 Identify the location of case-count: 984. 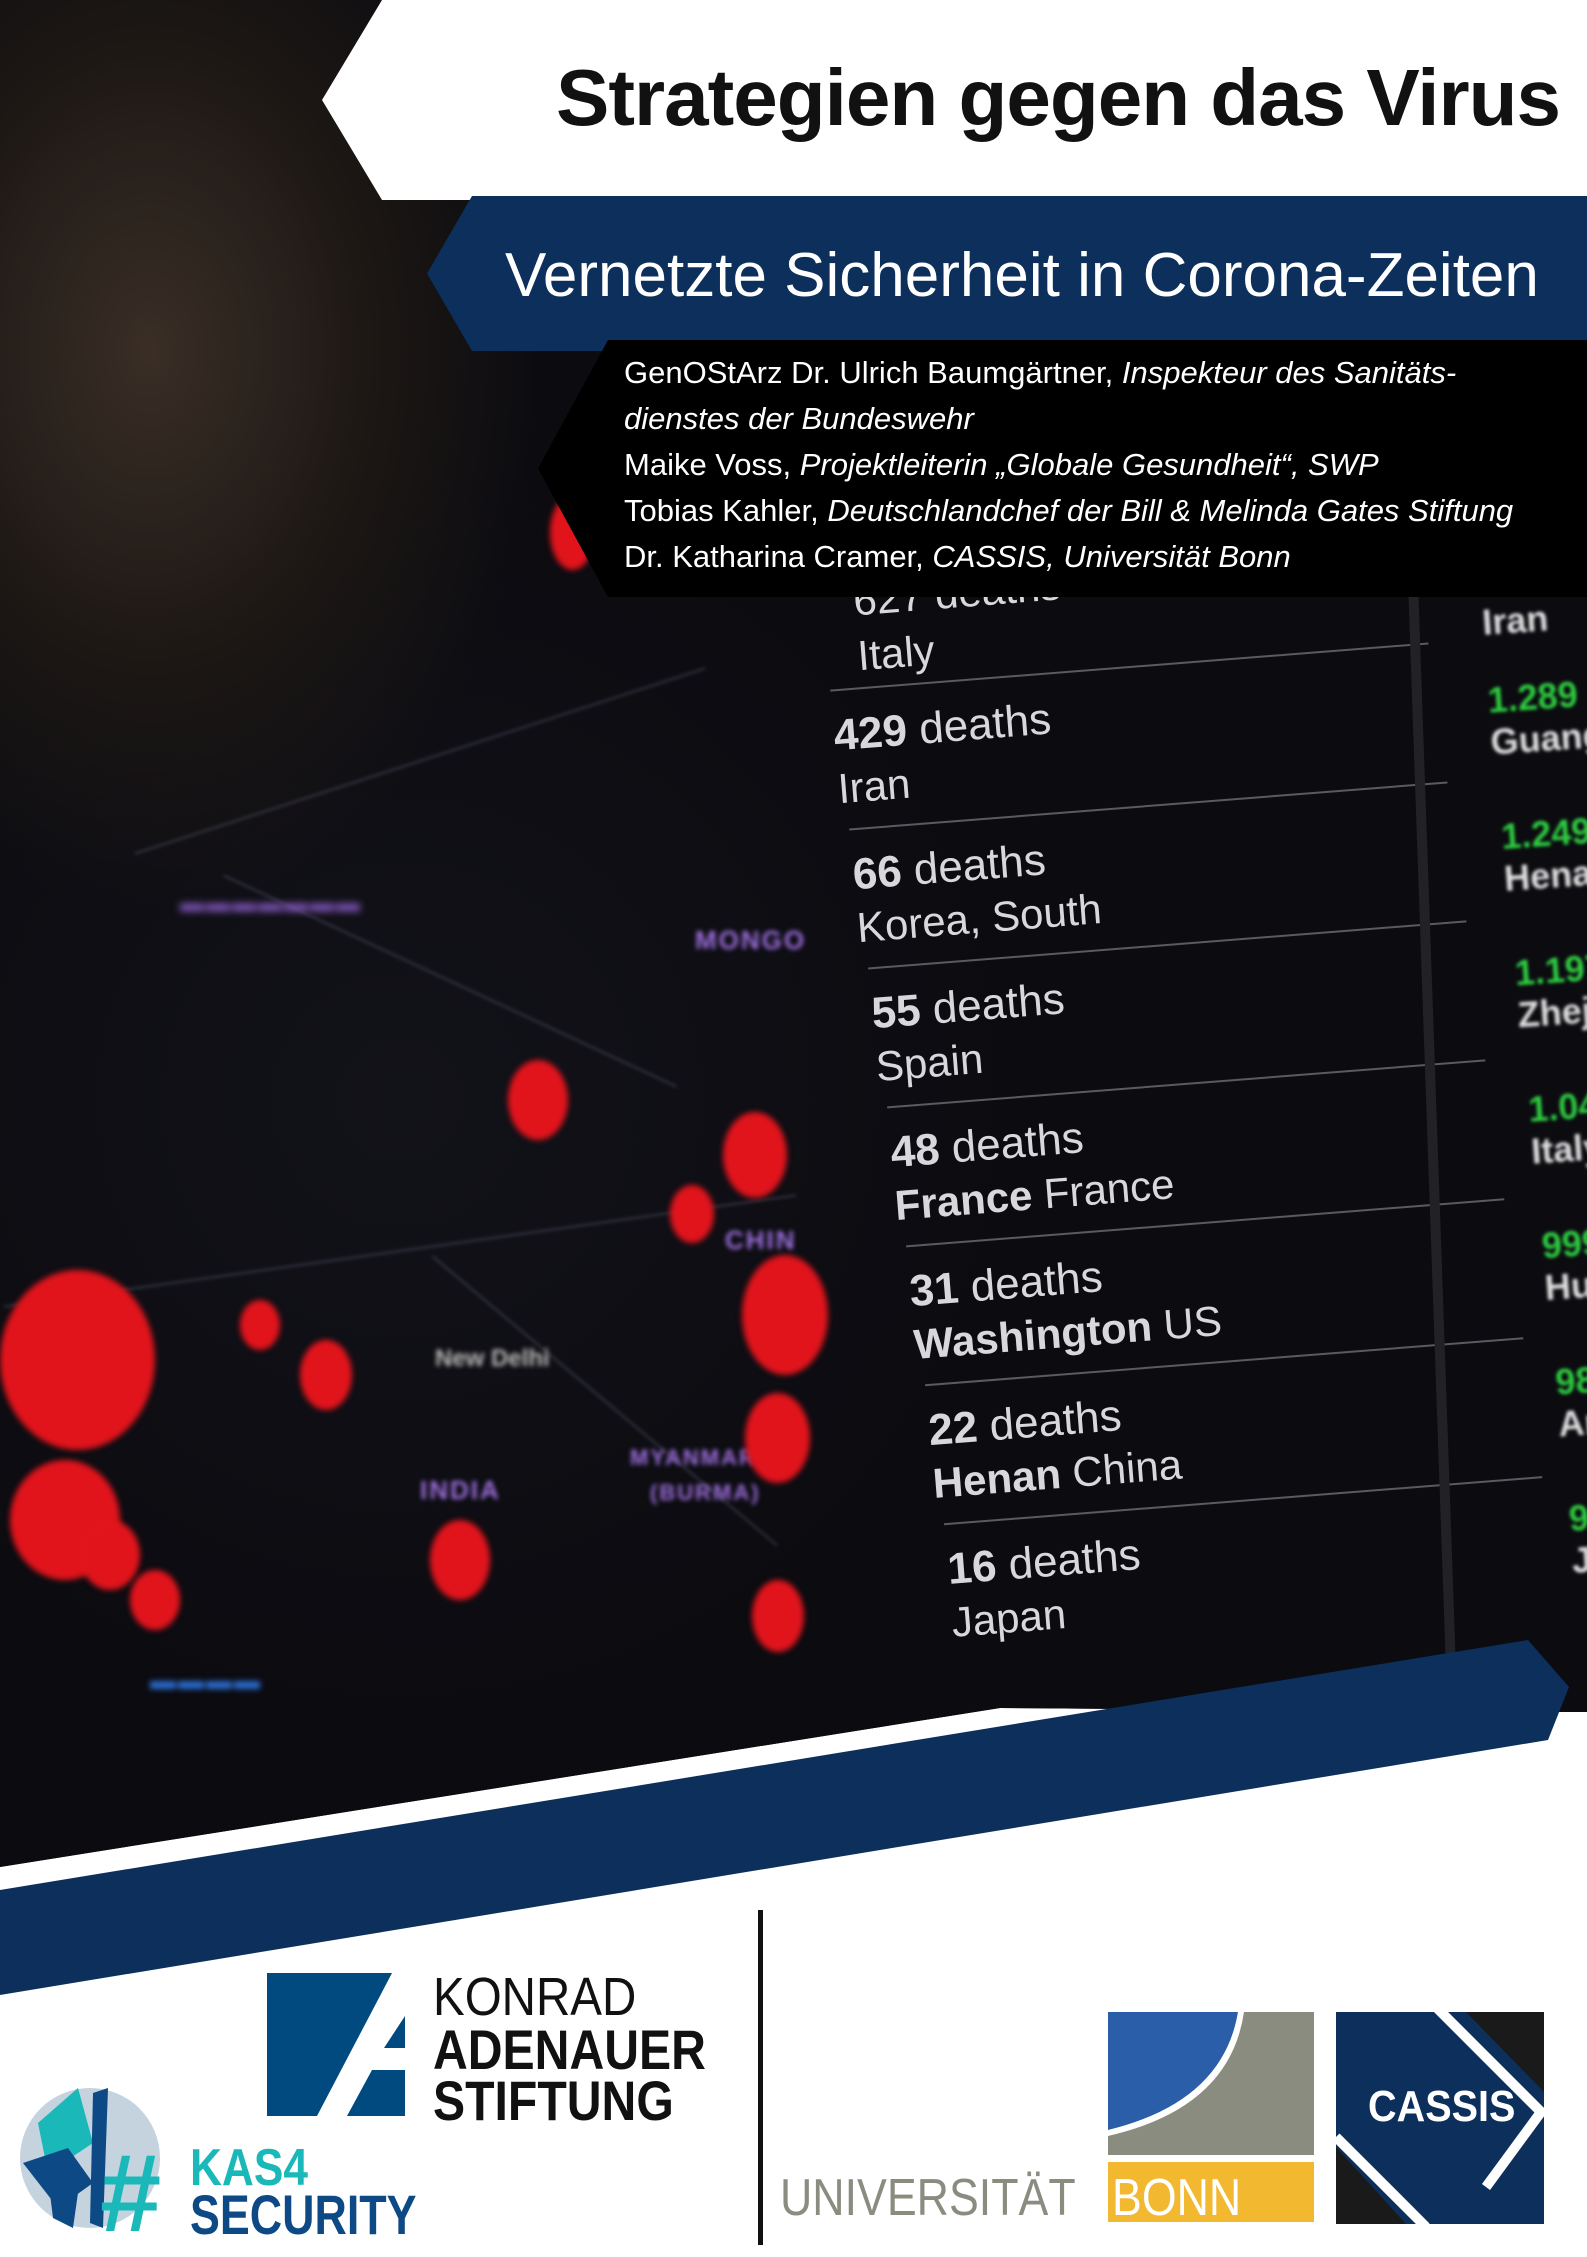
(1570, 1380).